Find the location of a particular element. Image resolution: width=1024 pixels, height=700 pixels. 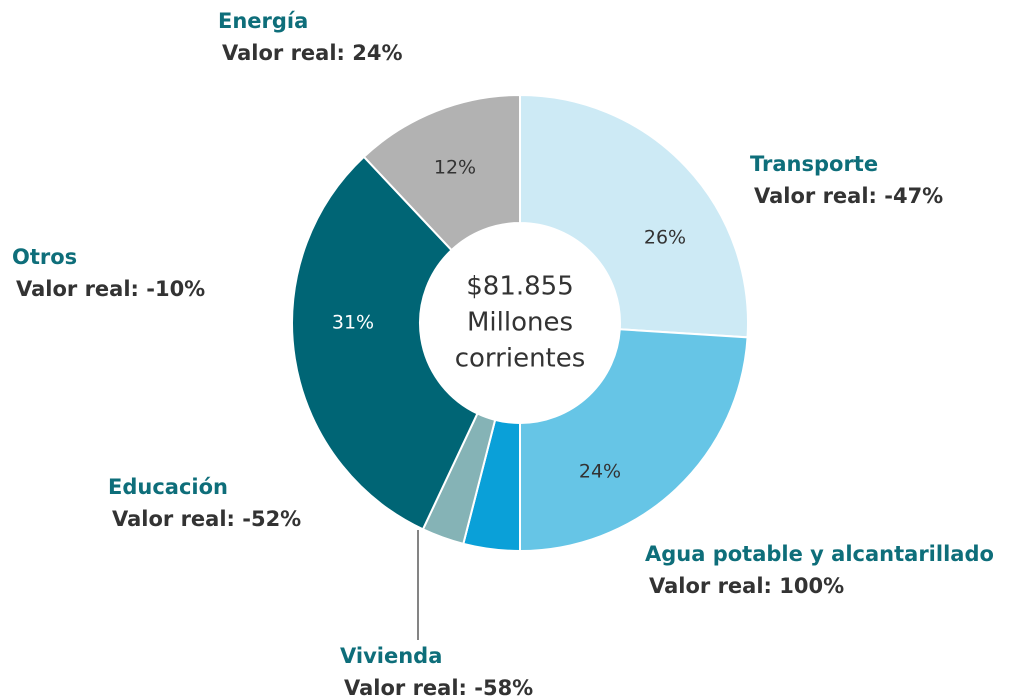

slice-label: 31% is located at coordinates (353, 323).